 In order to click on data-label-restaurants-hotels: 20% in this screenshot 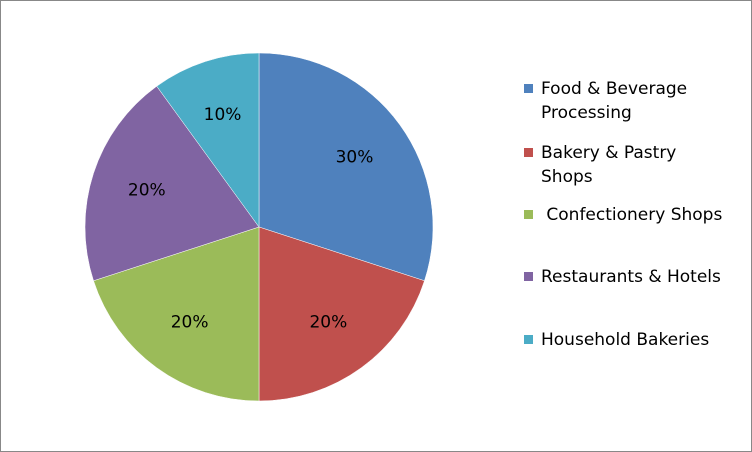, I will do `click(147, 191)`.